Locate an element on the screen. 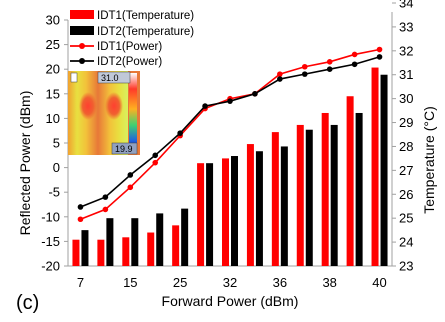 The image size is (445, 322). thermal-inset-image: 31.0 19.9 is located at coordinates (104, 113).